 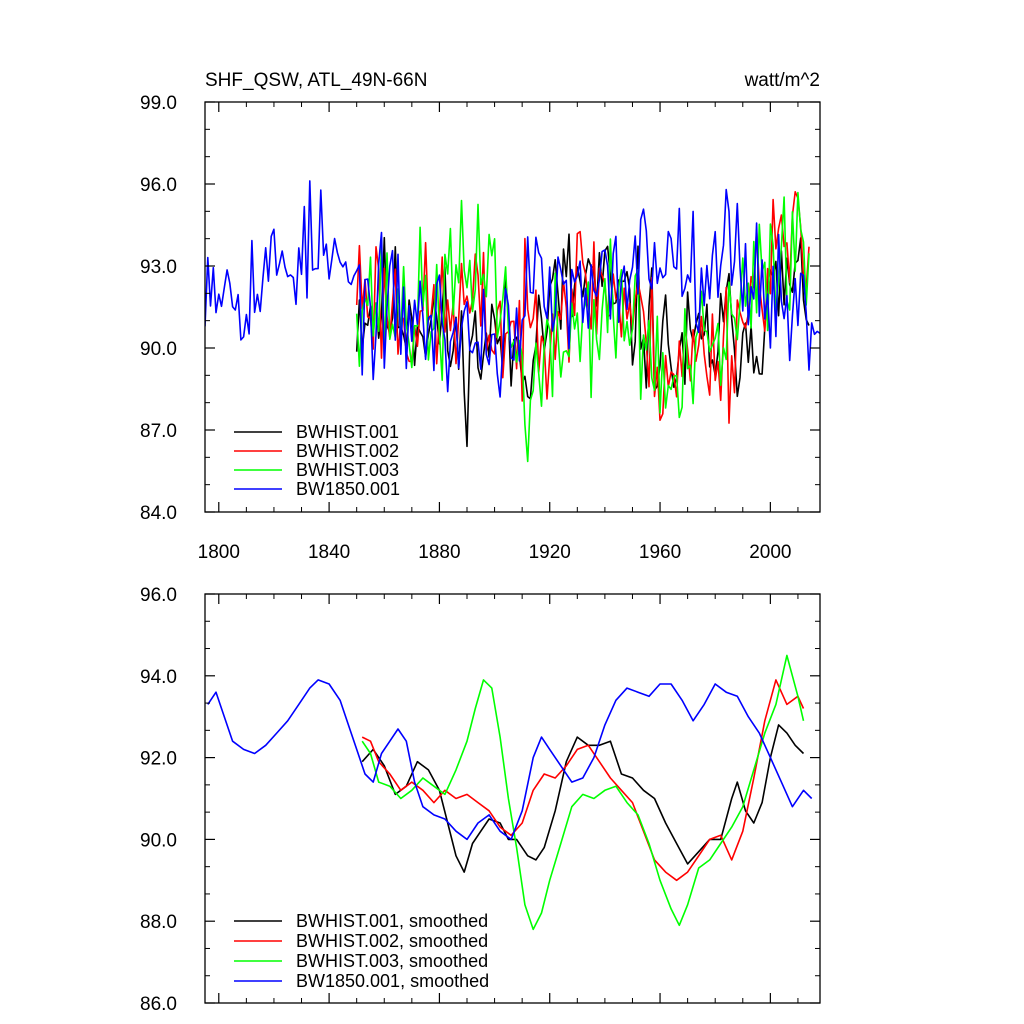 What do you see at coordinates (158, 677) in the screenshot?
I see `y-tick-label: 94.0` at bounding box center [158, 677].